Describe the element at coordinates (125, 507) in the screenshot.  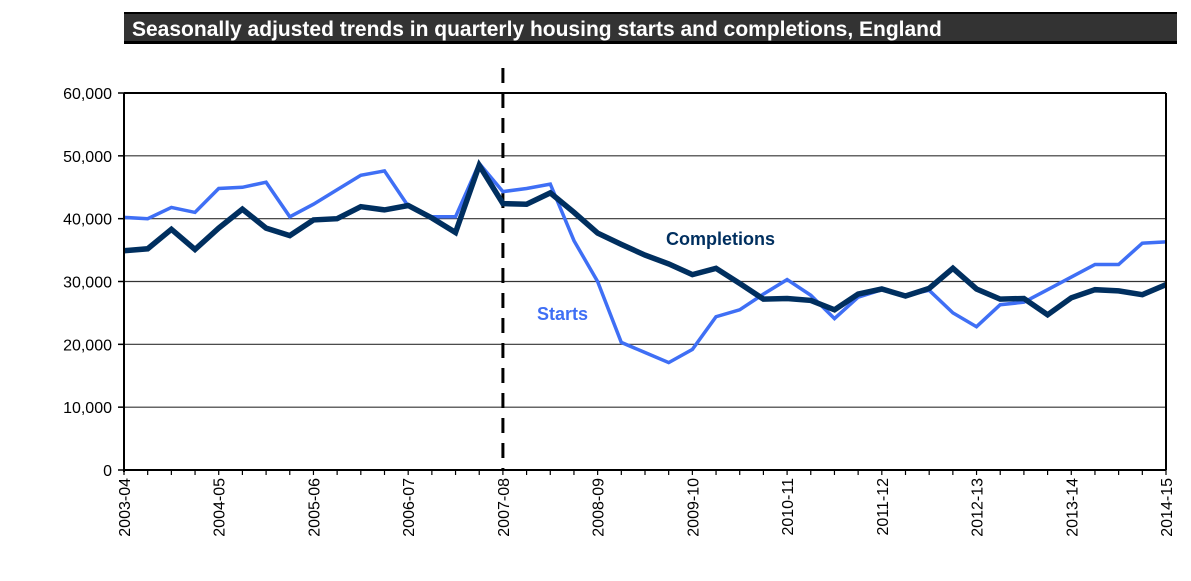
I see `x-tick-label: 2003-04` at that location.